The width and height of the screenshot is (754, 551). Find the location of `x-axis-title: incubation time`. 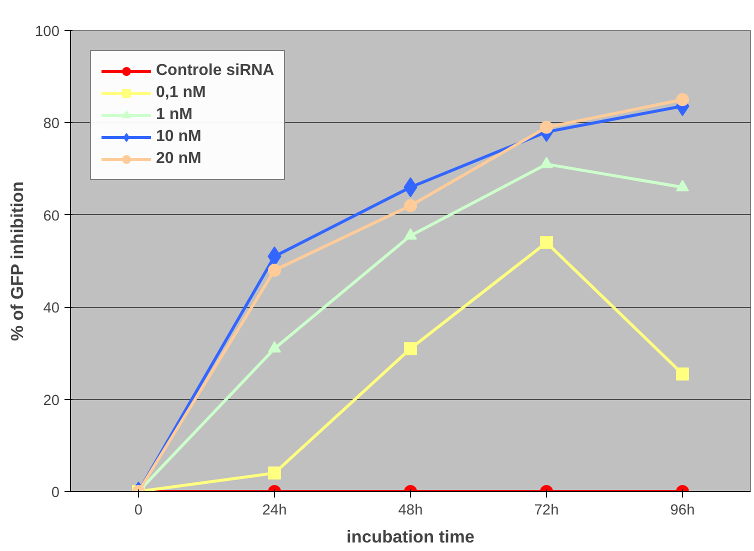

x-axis-title: incubation time is located at coordinates (410, 536).